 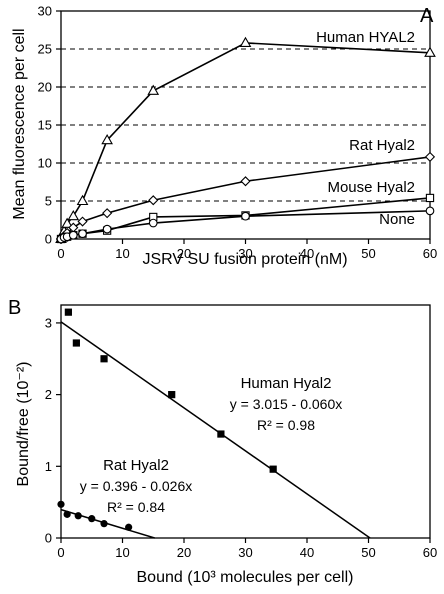 I want to click on panel-a-x-tick-label: 40, so click(x=307, y=253).